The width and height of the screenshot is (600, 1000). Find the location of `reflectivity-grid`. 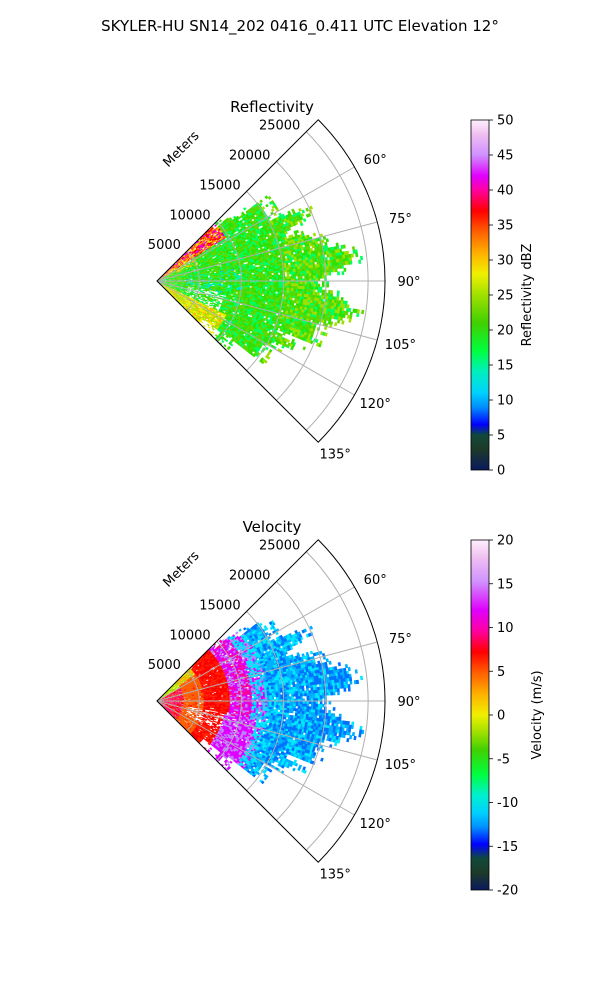

reflectivity-grid is located at coordinates (271, 281).